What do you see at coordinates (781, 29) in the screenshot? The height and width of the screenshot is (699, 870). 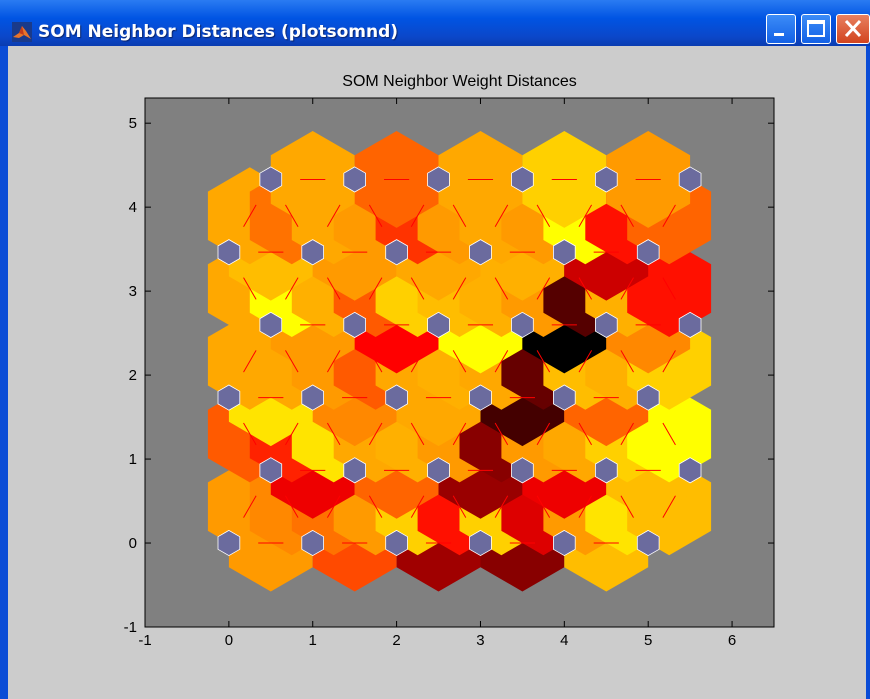 I see `minimize-button` at bounding box center [781, 29].